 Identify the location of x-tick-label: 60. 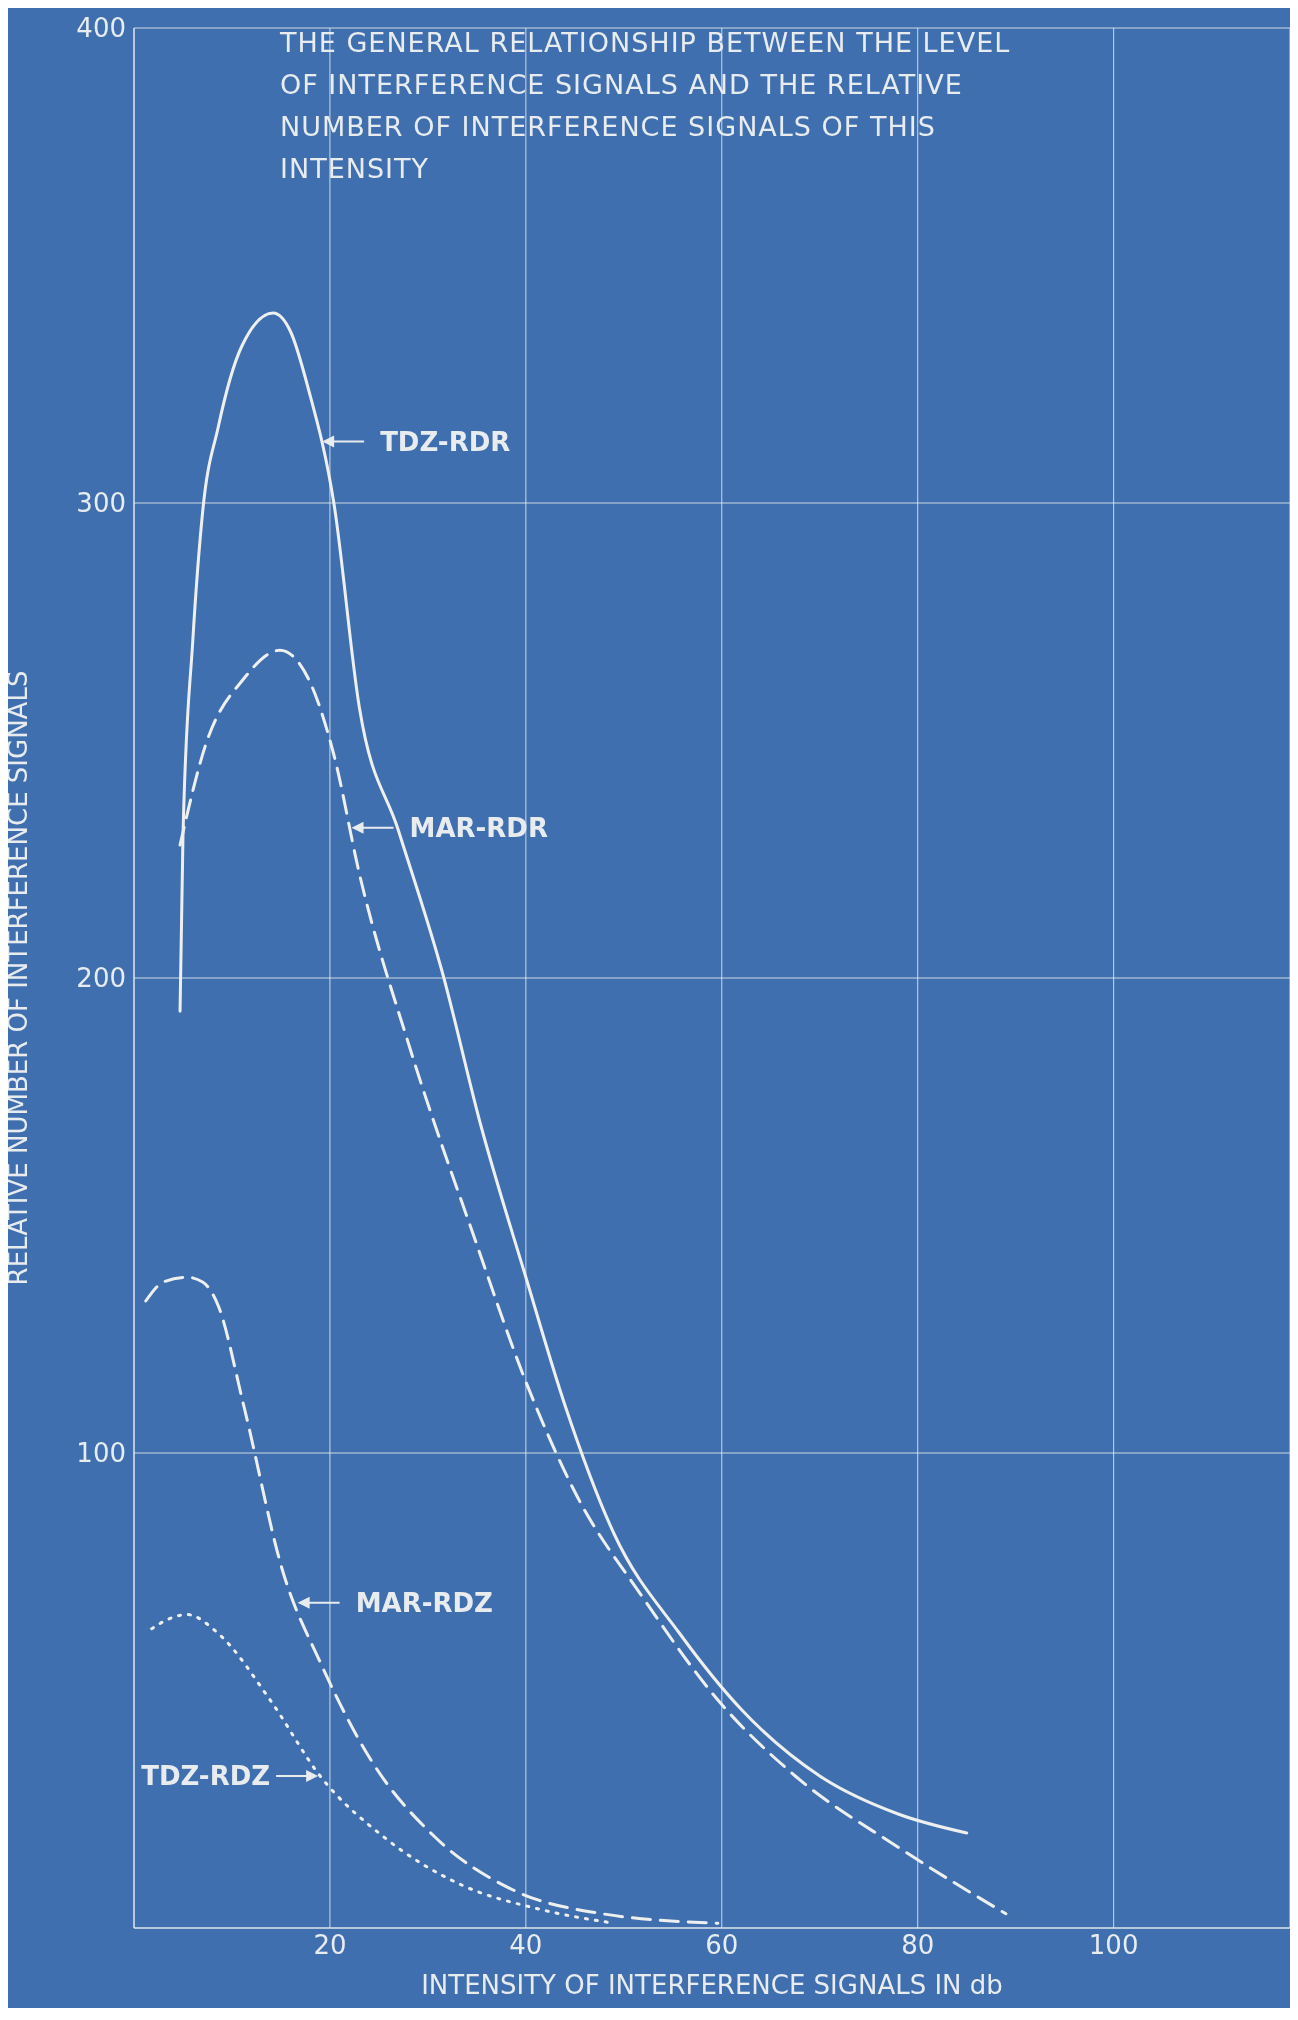
(722, 1945).